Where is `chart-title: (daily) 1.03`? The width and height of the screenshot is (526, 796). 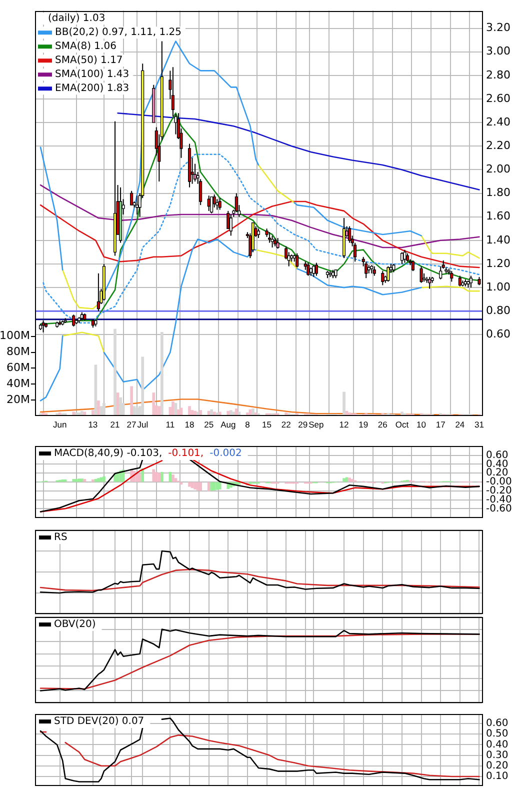
chart-title: (daily) 1.03 is located at coordinates (77, 18).